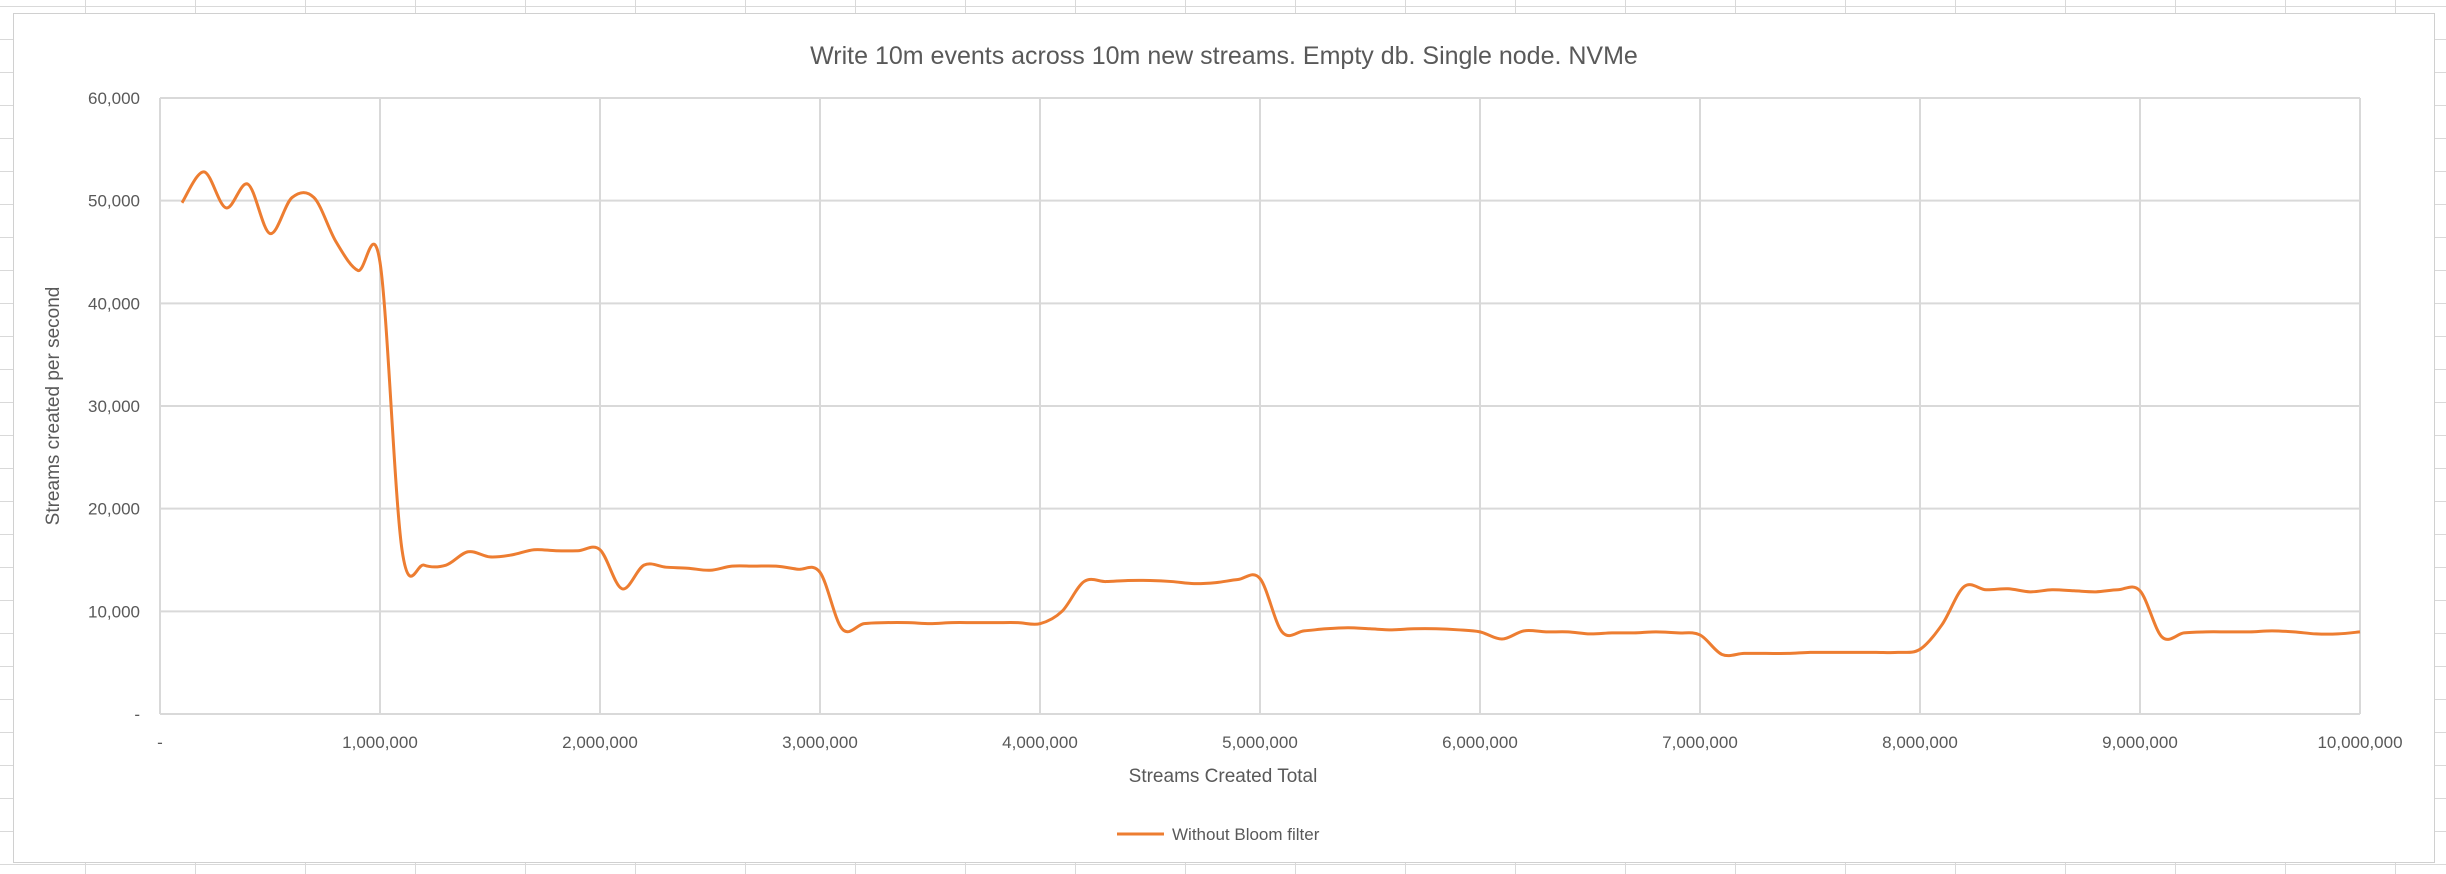 The image size is (2446, 874). I want to click on x-tick-label: 3,000,000, so click(820, 742).